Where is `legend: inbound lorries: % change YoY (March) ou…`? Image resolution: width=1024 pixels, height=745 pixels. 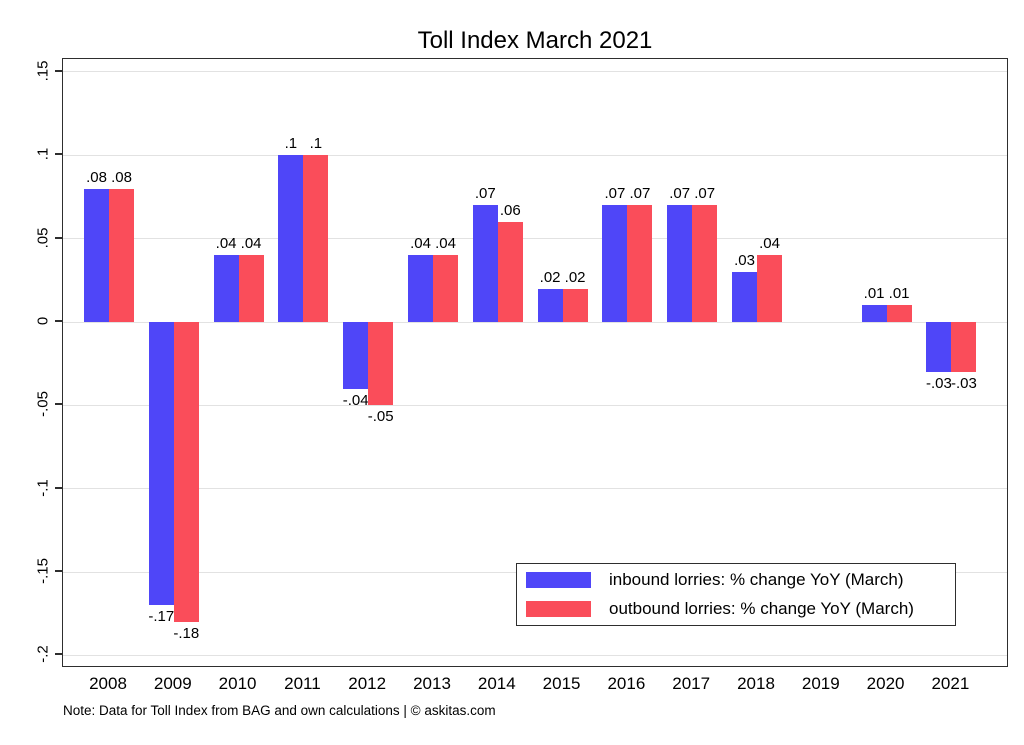
legend: inbound lorries: % change YoY (March) ou… is located at coordinates (736, 594).